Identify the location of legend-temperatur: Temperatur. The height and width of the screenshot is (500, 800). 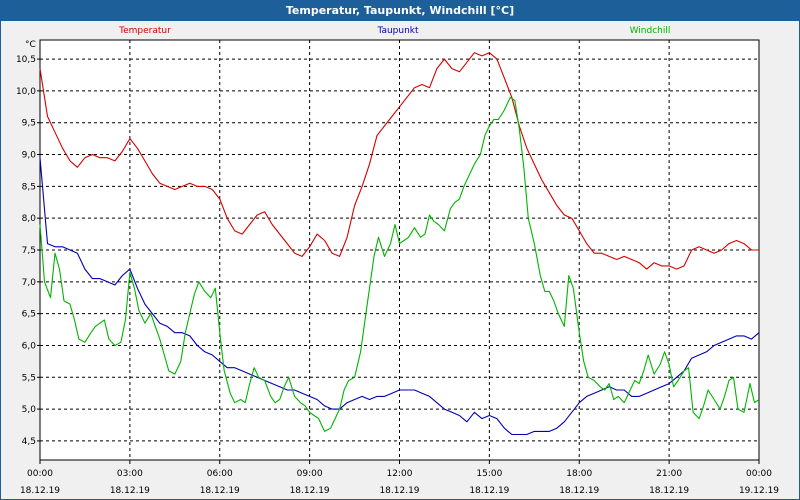
(144, 31).